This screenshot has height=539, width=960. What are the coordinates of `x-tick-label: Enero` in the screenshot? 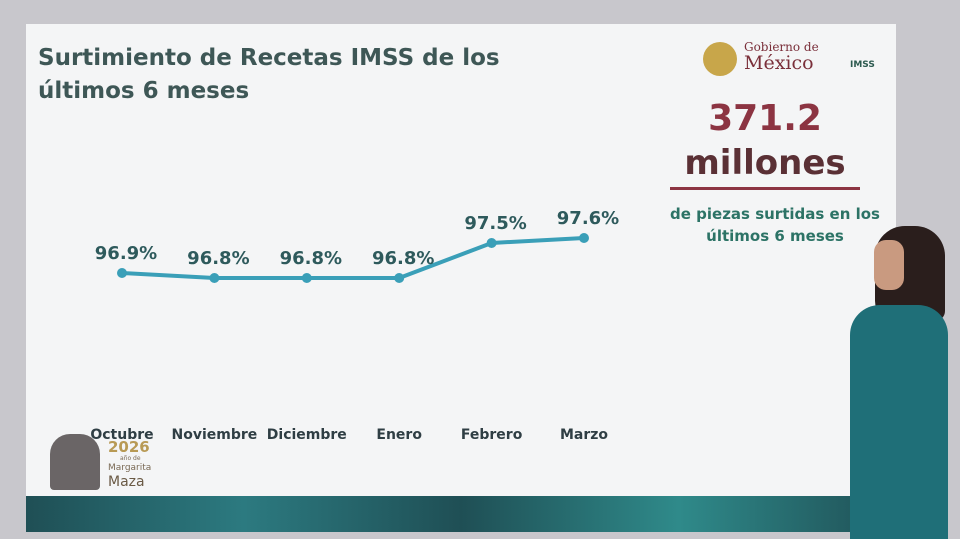 It's located at (399, 435).